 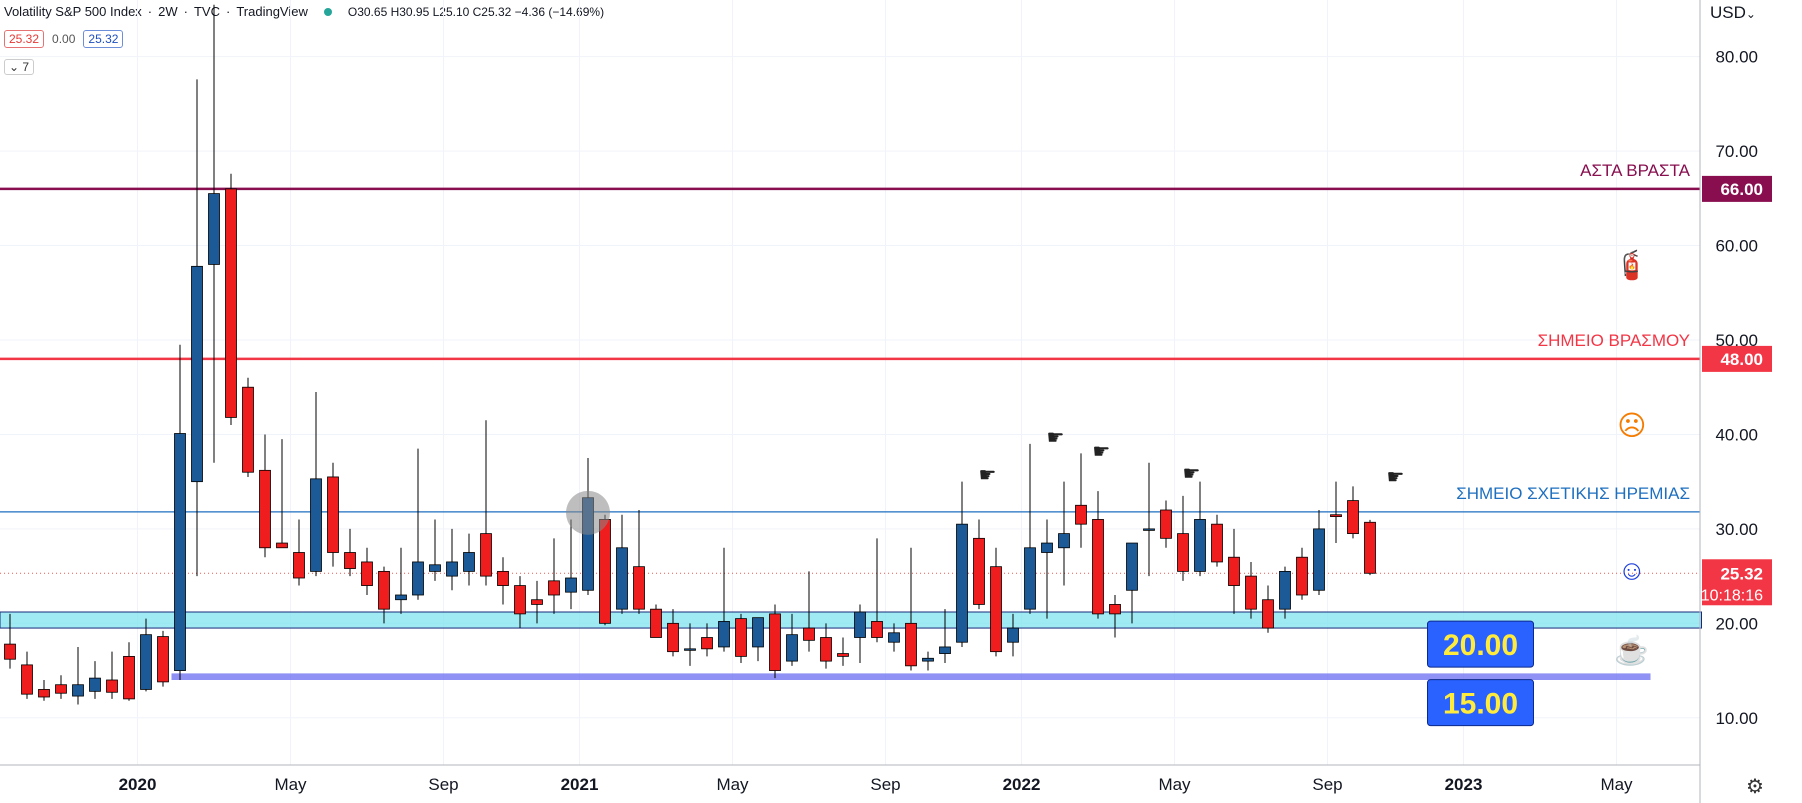 I want to click on highlight-circle, so click(x=588, y=512).